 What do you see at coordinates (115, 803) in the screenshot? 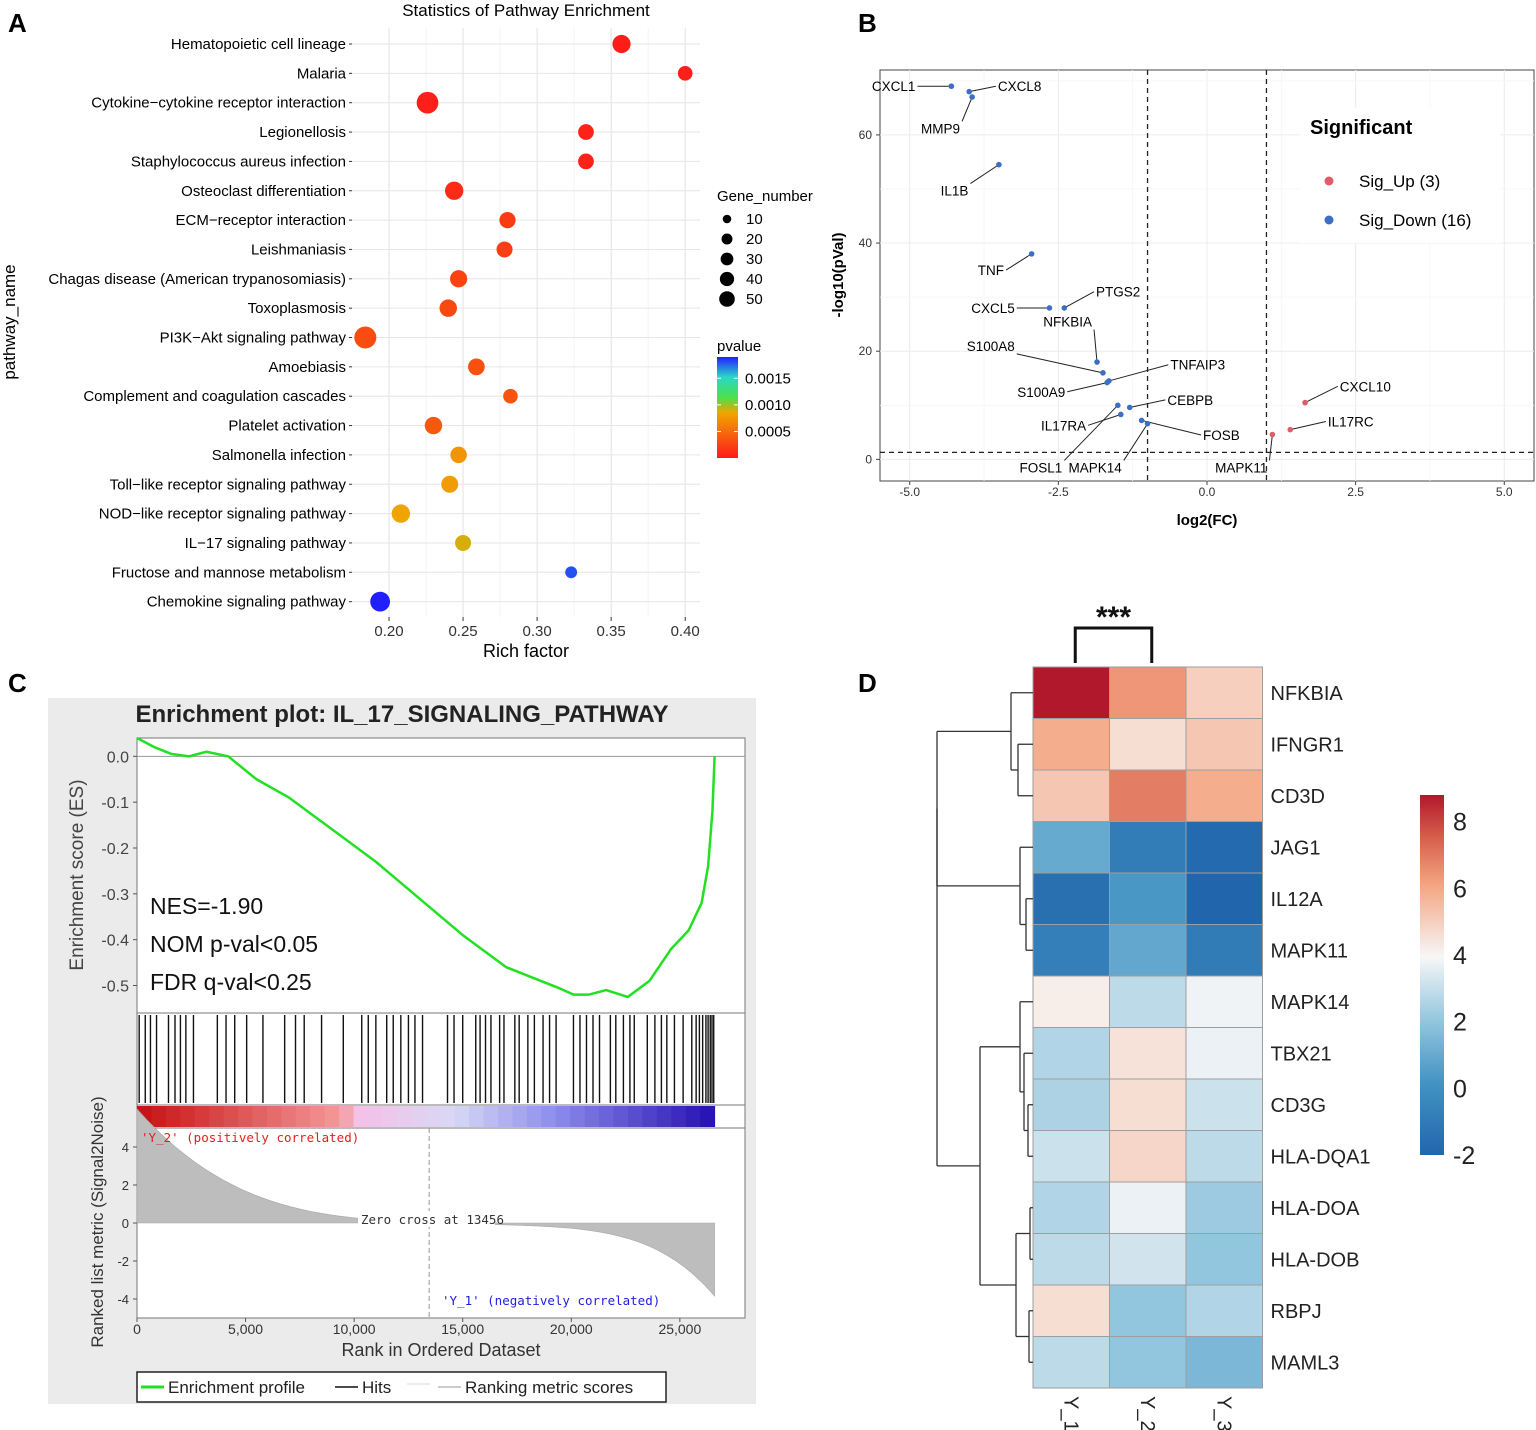
I see `es-y-tick-label: -0.1` at bounding box center [115, 803].